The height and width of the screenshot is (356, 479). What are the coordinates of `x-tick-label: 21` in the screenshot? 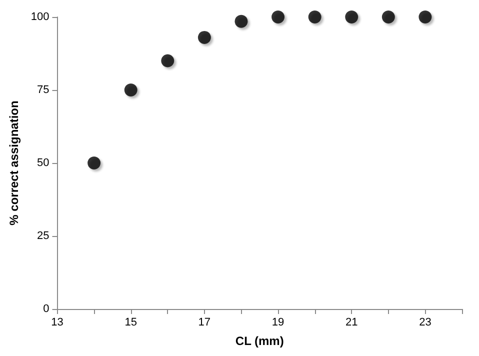 It's located at (351, 322).